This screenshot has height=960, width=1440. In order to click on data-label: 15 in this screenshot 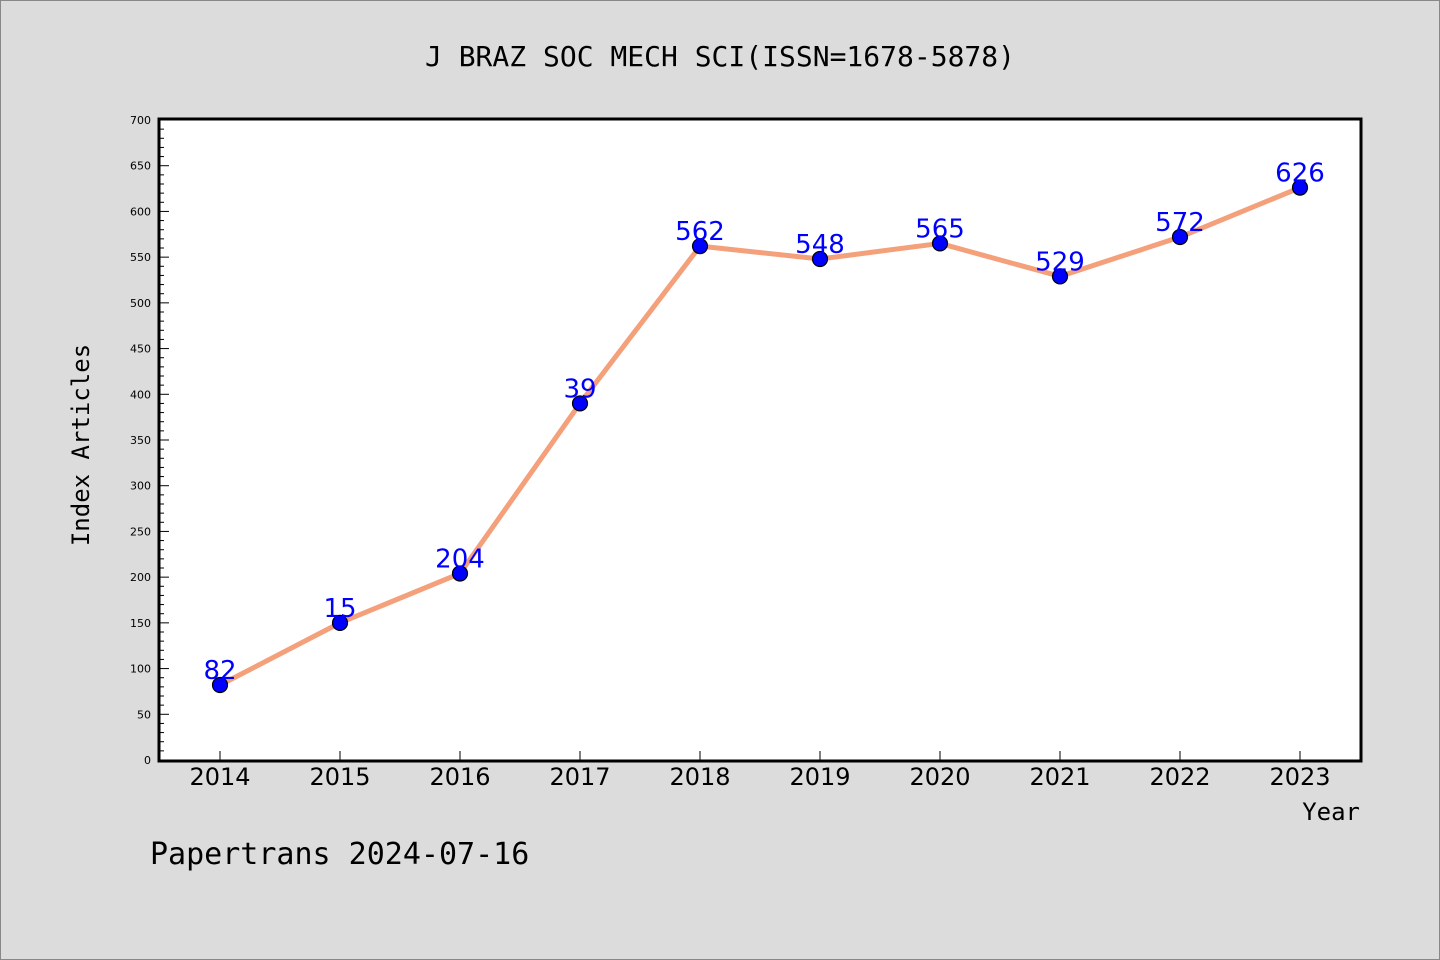, I will do `click(339, 609)`.